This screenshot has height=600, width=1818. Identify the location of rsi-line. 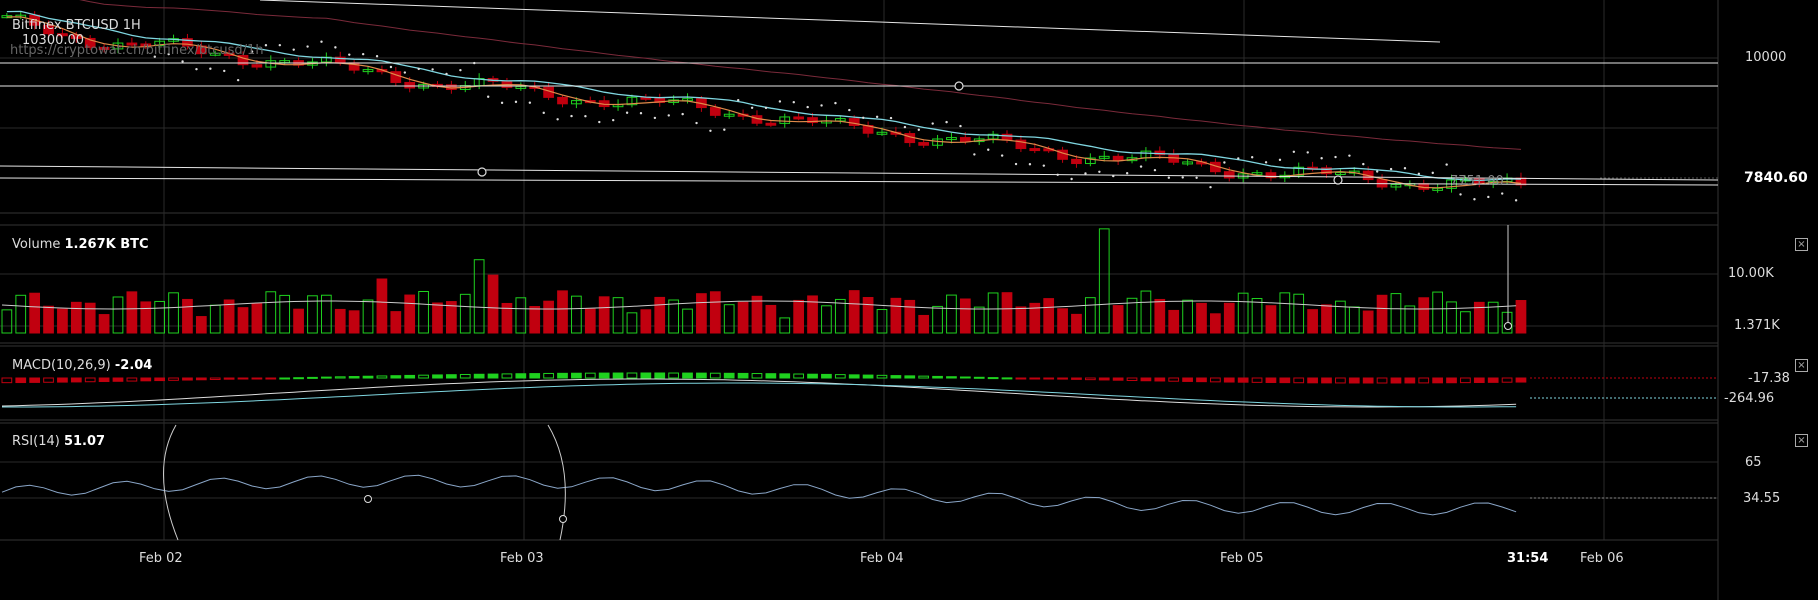
(759, 495).